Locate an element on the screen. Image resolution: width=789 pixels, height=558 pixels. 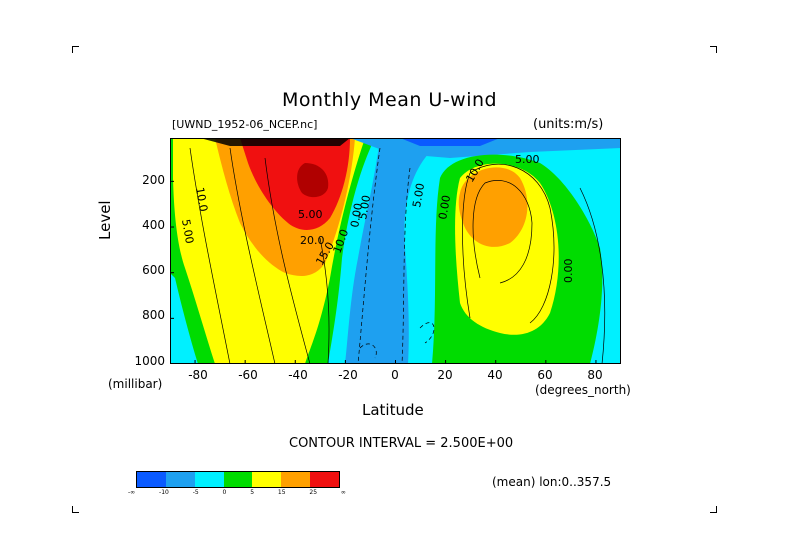
y-tick-label: 800 is located at coordinates (153, 315).